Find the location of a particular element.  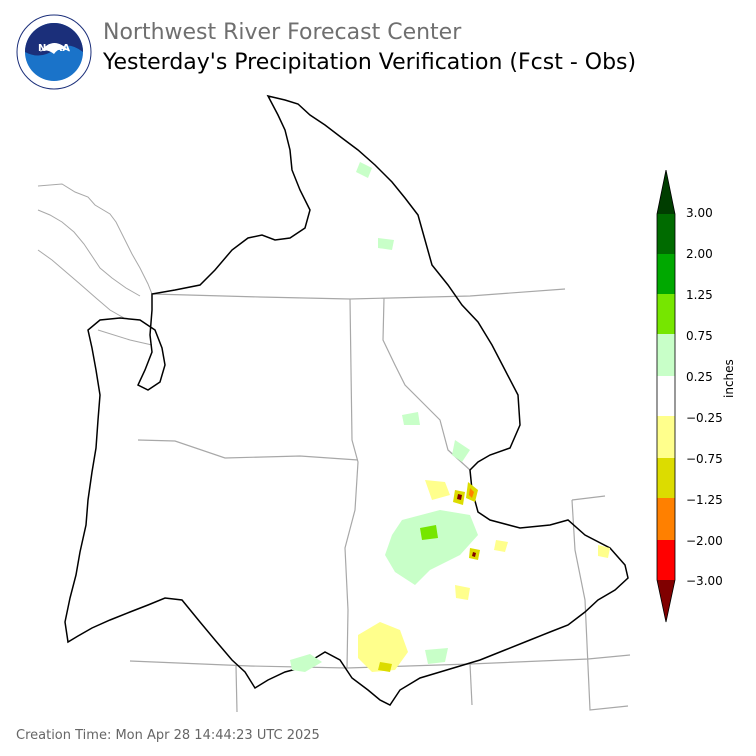

moderate-over-forecast is located at coordinates (429, 532).